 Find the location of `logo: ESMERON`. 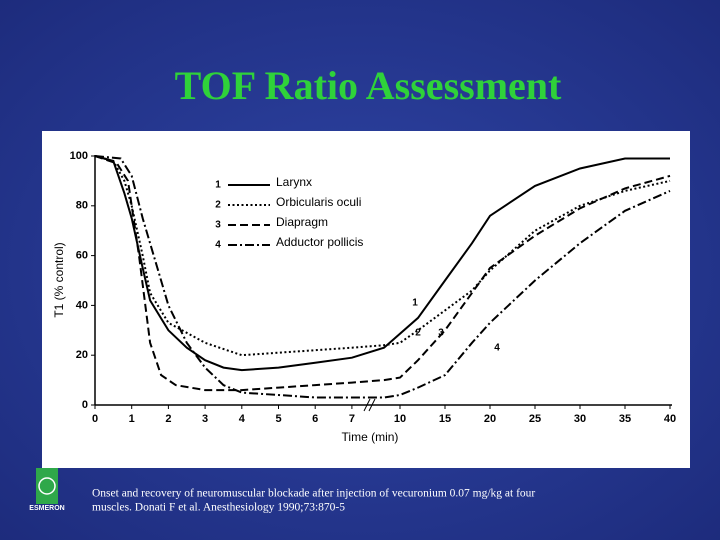

logo: ESMERON is located at coordinates (47, 490).